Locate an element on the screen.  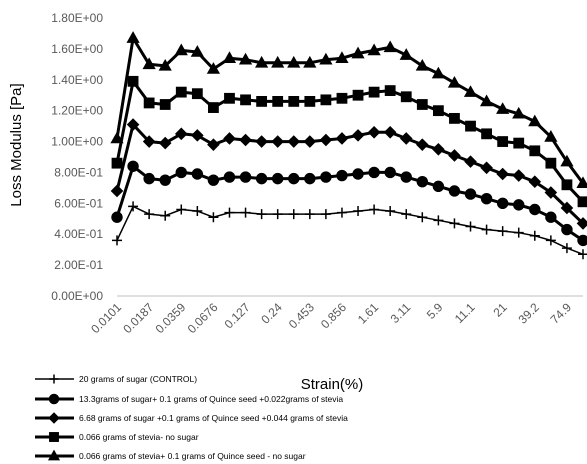
x-tick-label: 0.127 is located at coordinates (237, 315).